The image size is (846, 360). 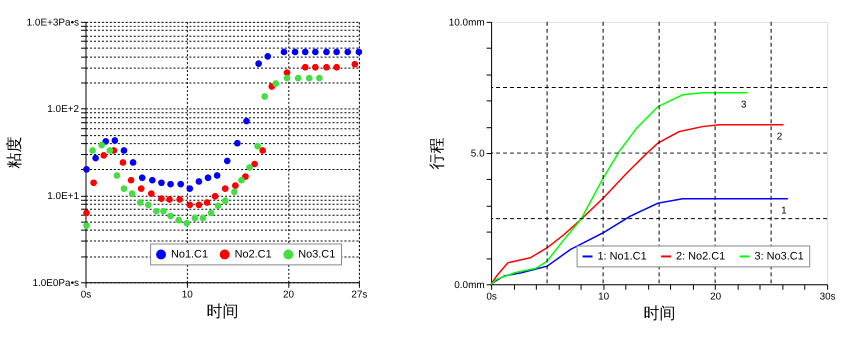 I want to click on x-tick-label: 10, so click(x=188, y=295).